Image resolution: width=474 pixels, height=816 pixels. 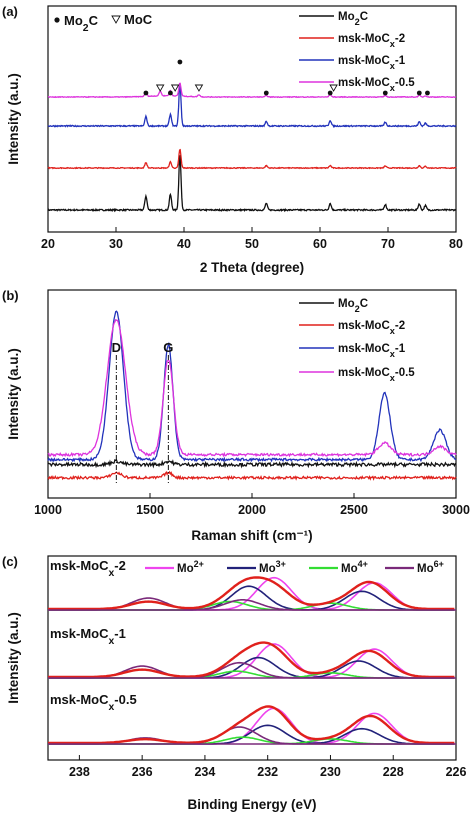 What do you see at coordinates (48, 510) in the screenshot?
I see `x-tick-label: 1000` at bounding box center [48, 510].